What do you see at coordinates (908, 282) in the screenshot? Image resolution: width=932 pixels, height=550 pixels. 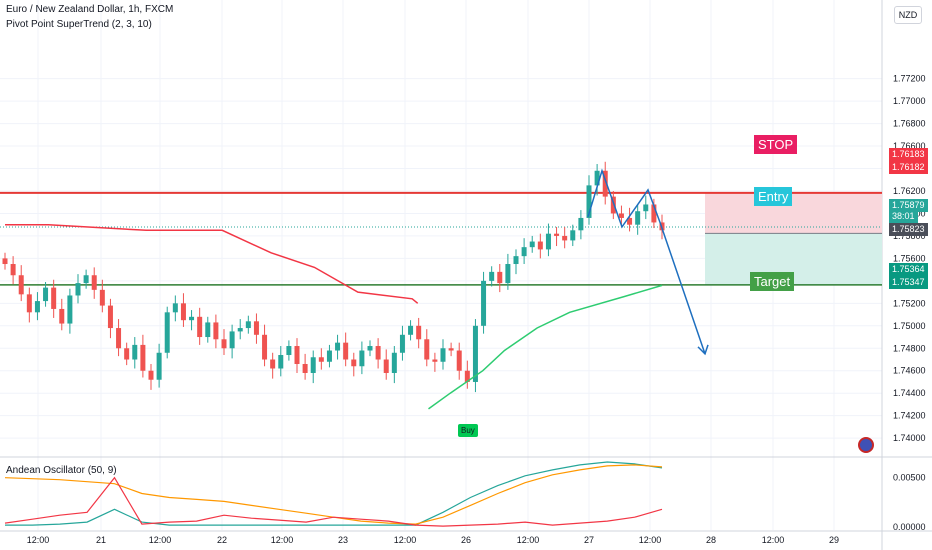 I see `target-price-tag-2: 1.75347` at bounding box center [908, 282].